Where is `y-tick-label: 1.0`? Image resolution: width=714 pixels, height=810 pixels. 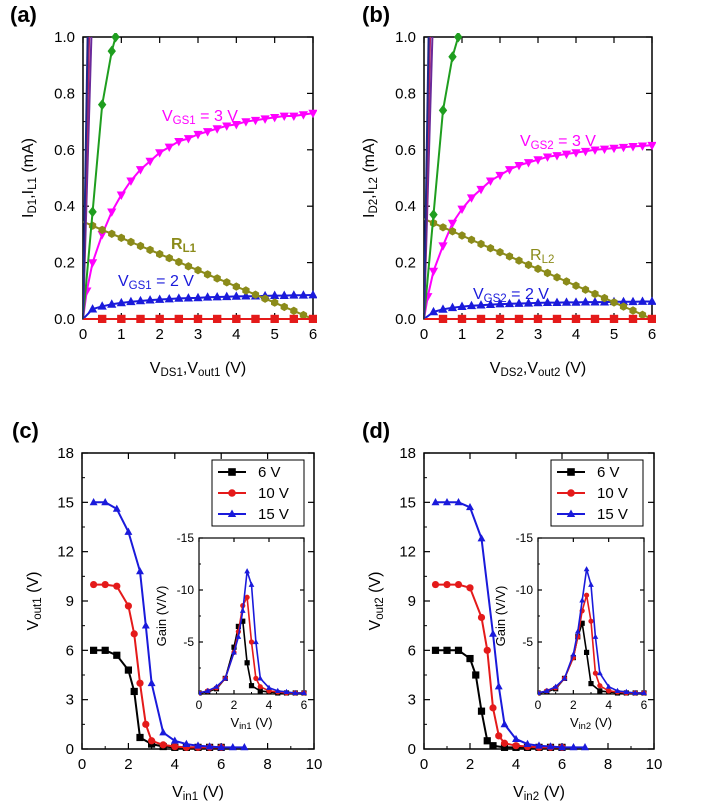 y-tick-label: 1.0 is located at coordinates (64, 37).